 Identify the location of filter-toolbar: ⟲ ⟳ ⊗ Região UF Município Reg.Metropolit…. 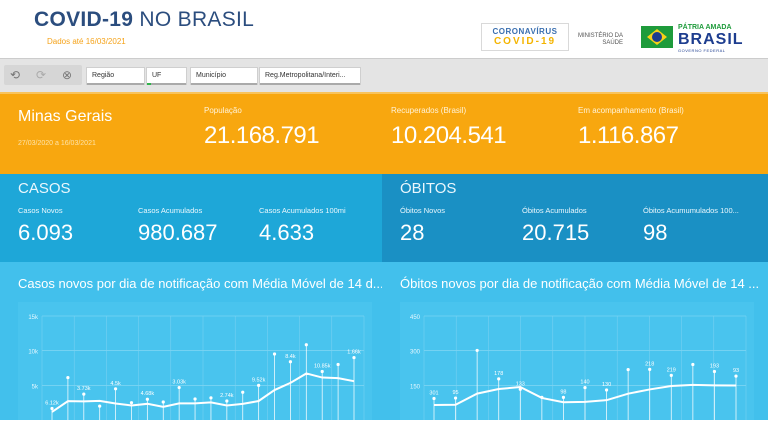
(384, 75).